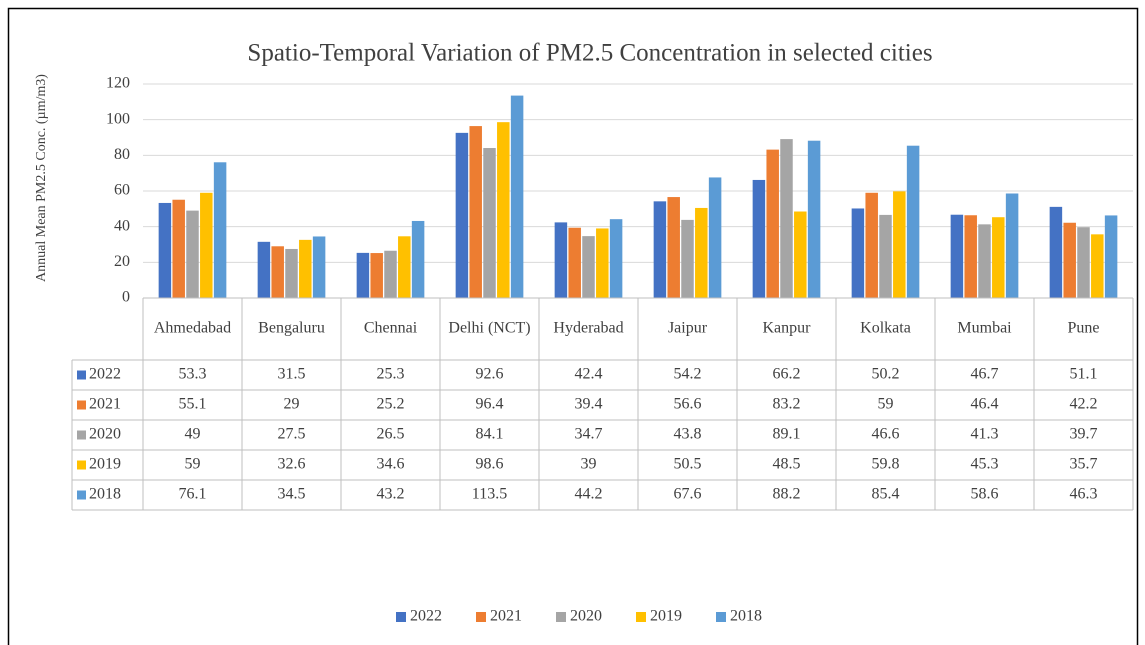  What do you see at coordinates (1084, 494) in the screenshot?
I see `table-cell: 46.3` at bounding box center [1084, 494].